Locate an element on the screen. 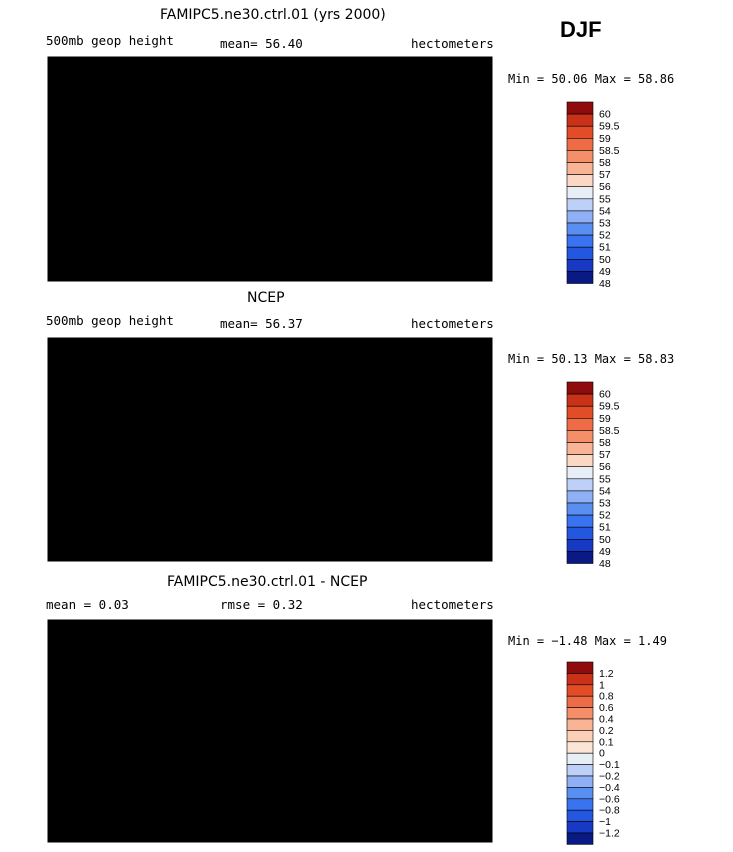 The width and height of the screenshot is (733, 852). colorbar-tick-label: 0.8 is located at coordinates (606, 697).